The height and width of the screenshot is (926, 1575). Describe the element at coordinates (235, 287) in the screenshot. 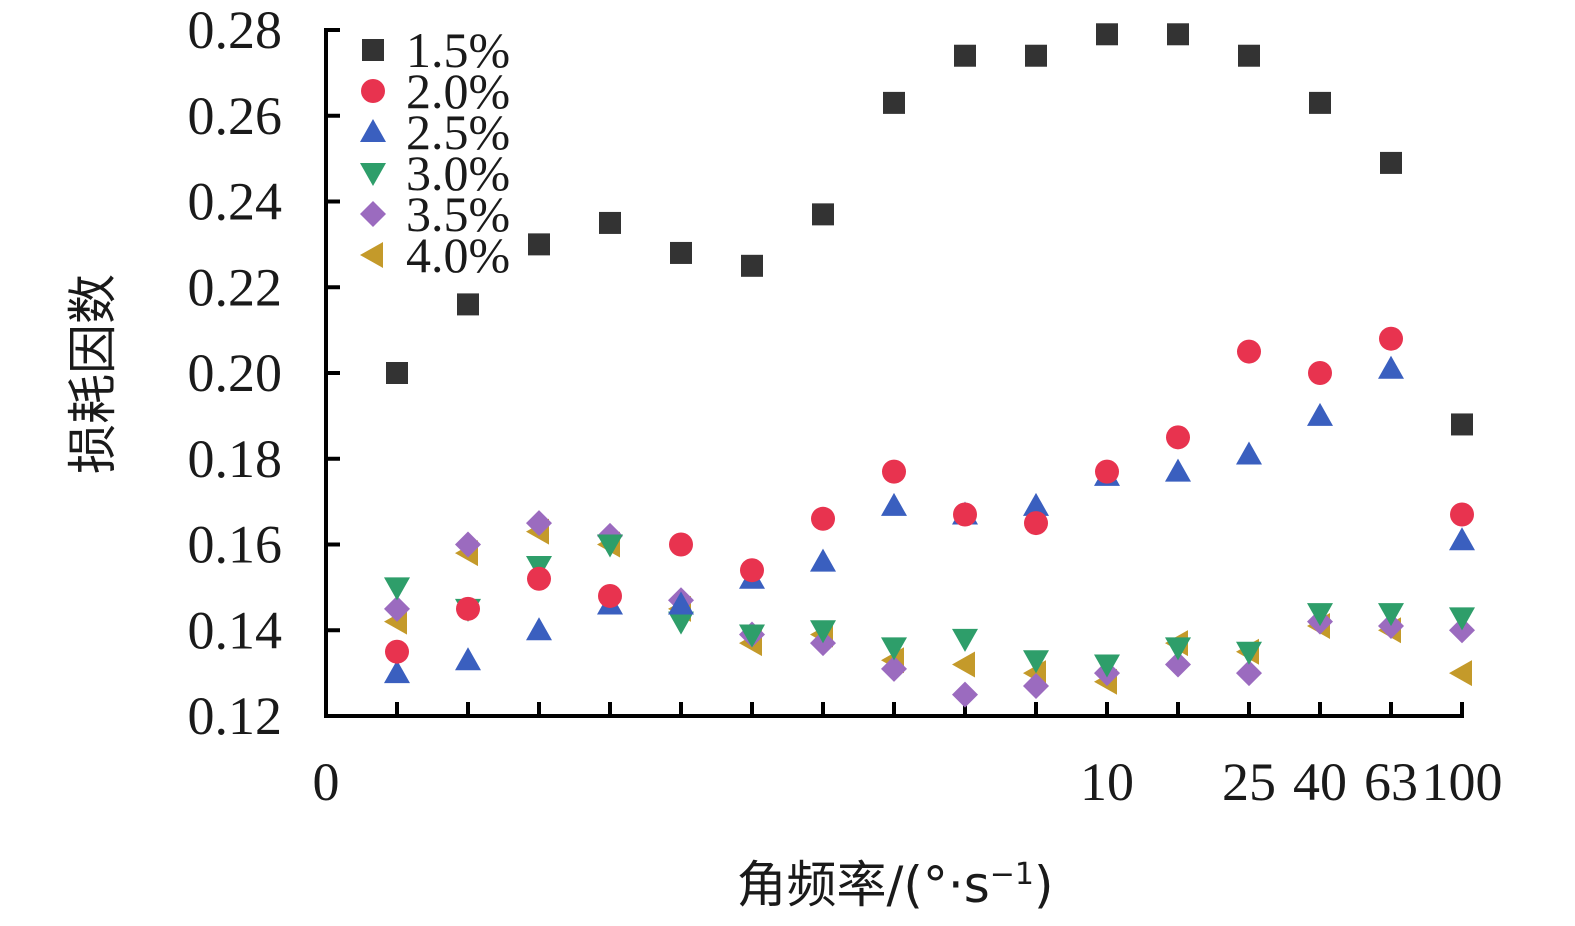

I see `y-tick-label: 0.22` at that location.